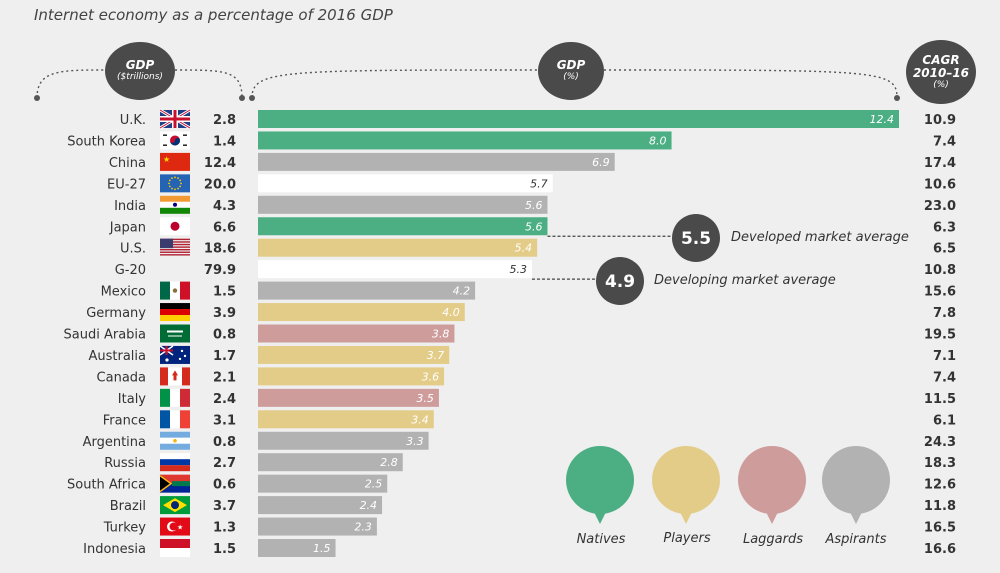  I want to click on cagr-value: 7.1, so click(944, 356).